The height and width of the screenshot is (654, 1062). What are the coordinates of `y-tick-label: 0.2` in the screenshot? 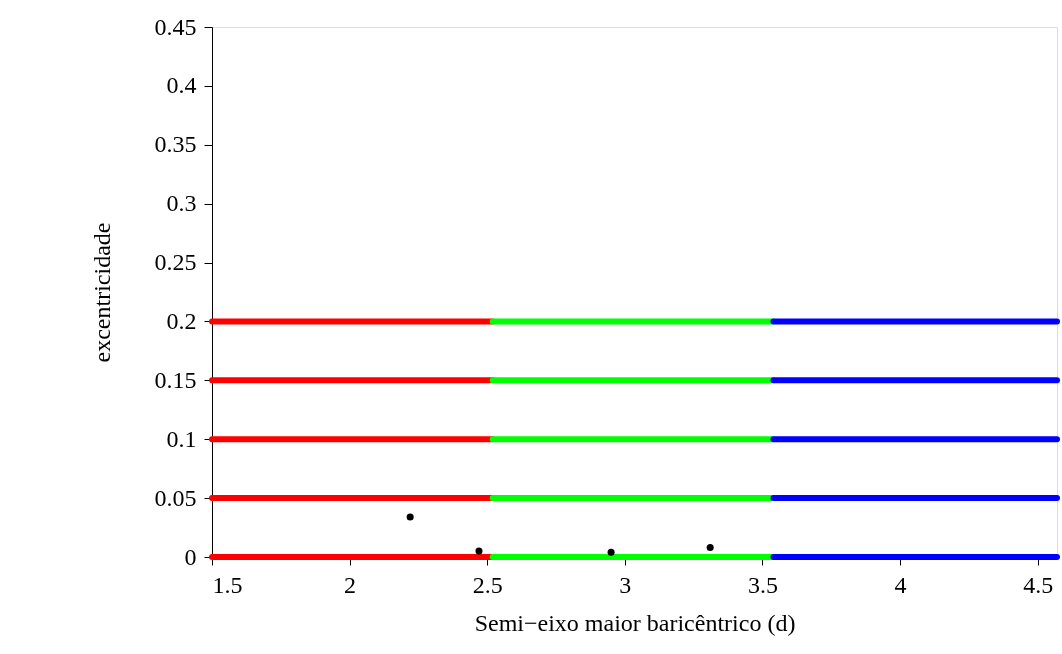 It's located at (181, 320).